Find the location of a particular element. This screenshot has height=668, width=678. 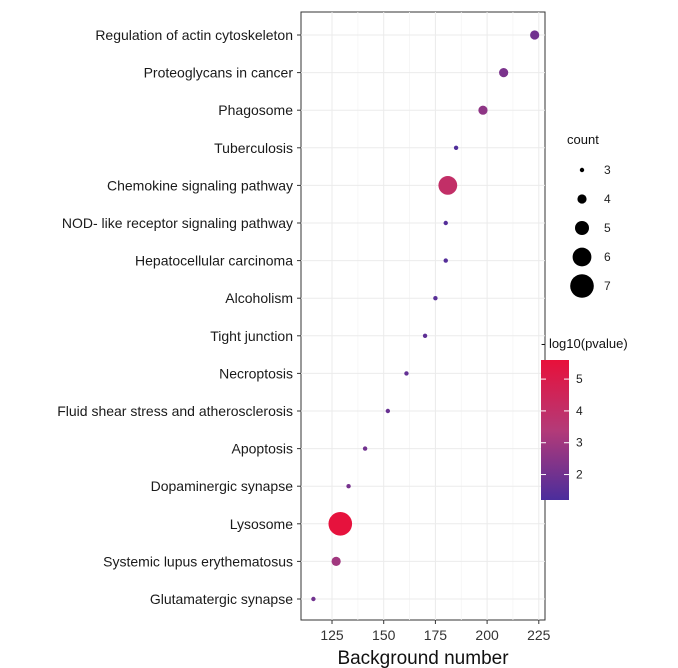

x-tick-label: 125 is located at coordinates (332, 635).